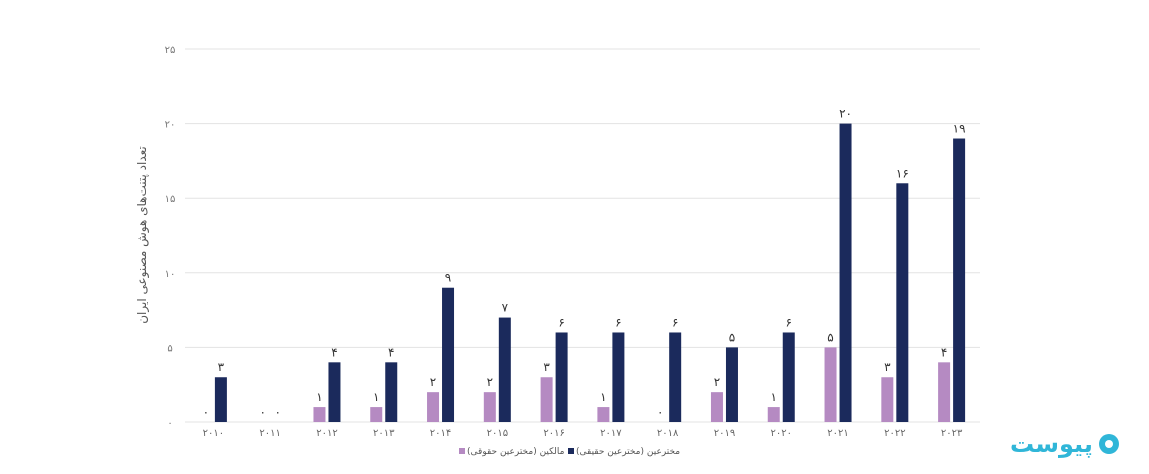 The width and height of the screenshot is (1149, 474). What do you see at coordinates (837, 433) in the screenshot?
I see `x-tick-label: ۲۰۲۱` at bounding box center [837, 433].